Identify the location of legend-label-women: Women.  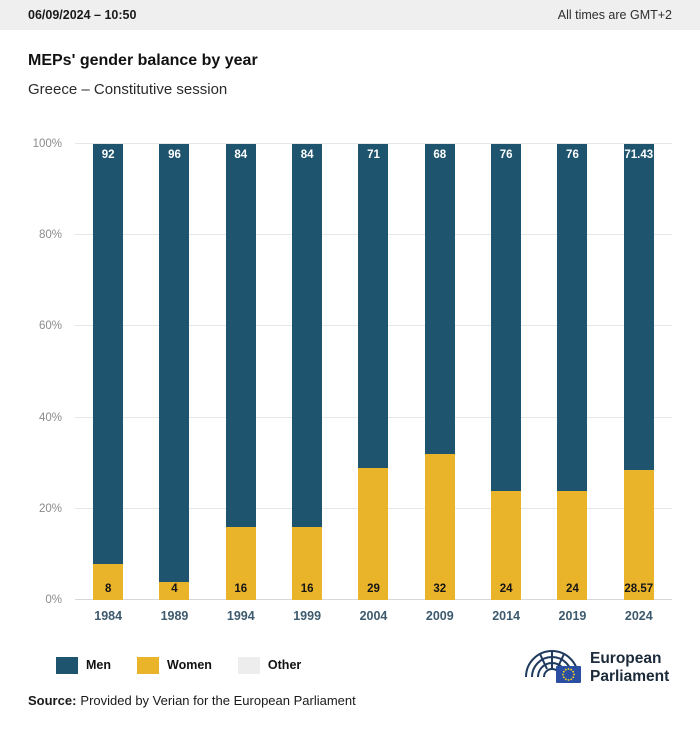
(189, 665).